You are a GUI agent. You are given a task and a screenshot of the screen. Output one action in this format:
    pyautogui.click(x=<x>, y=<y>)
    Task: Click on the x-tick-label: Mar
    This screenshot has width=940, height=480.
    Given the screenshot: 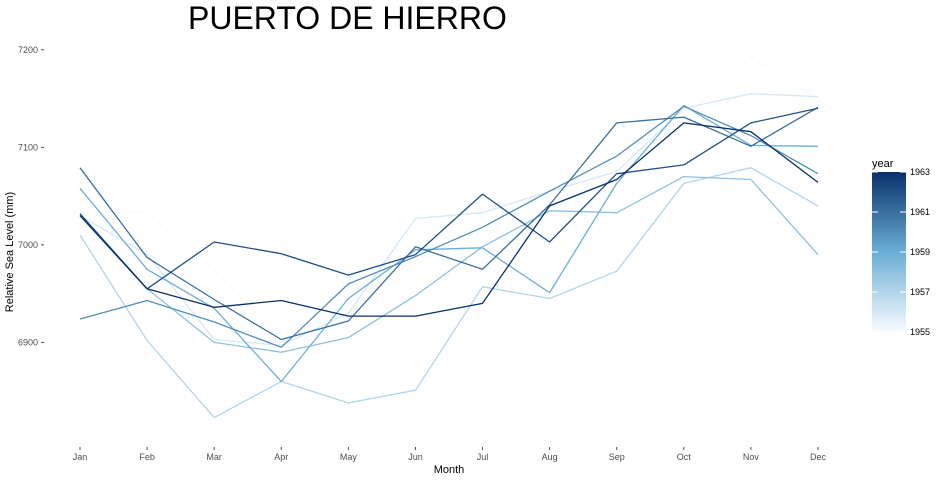 What is the action you would take?
    pyautogui.click(x=214, y=457)
    